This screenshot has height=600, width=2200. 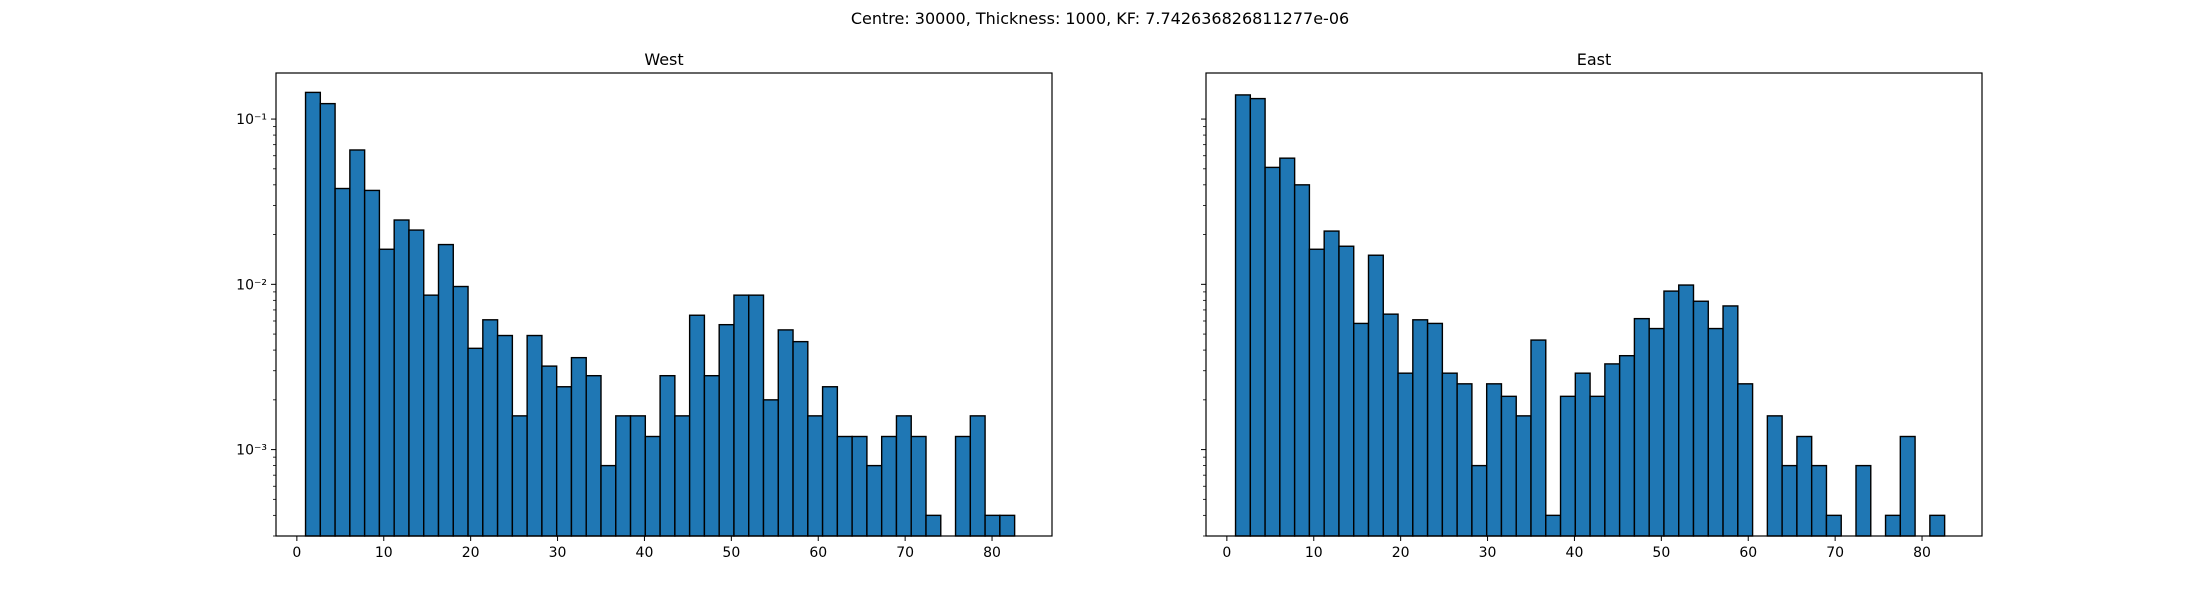 What do you see at coordinates (663, 59) in the screenshot?
I see `subplot-title: West` at bounding box center [663, 59].